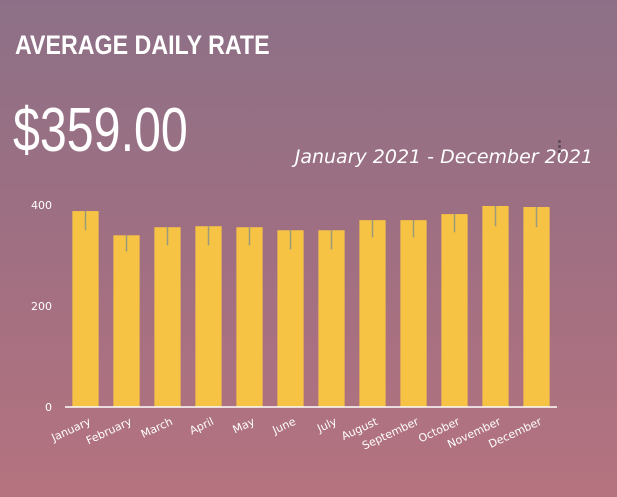  Describe the element at coordinates (100, 130) in the screenshot. I see `big-value: $359.00` at that location.